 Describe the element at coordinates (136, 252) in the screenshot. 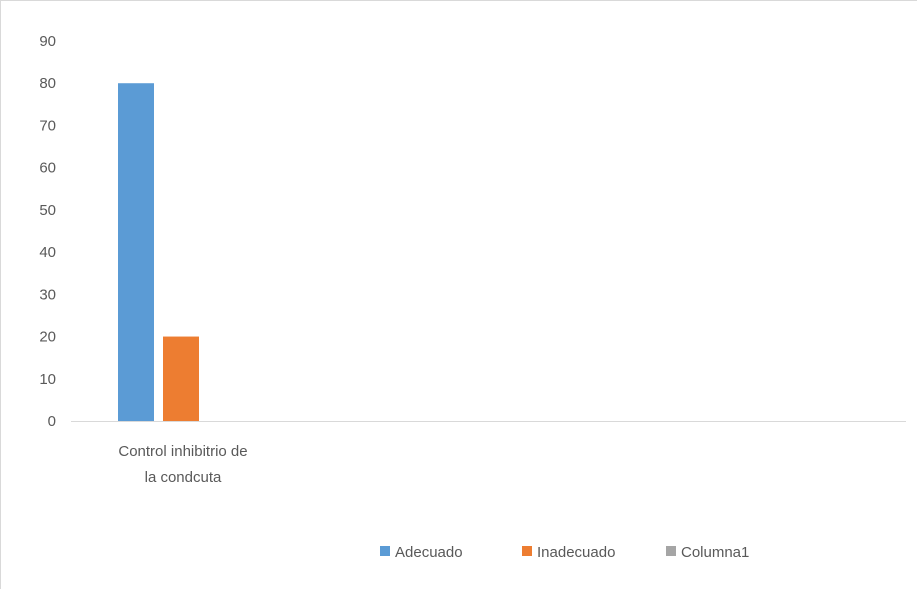

I see `bar-adecuado` at that location.